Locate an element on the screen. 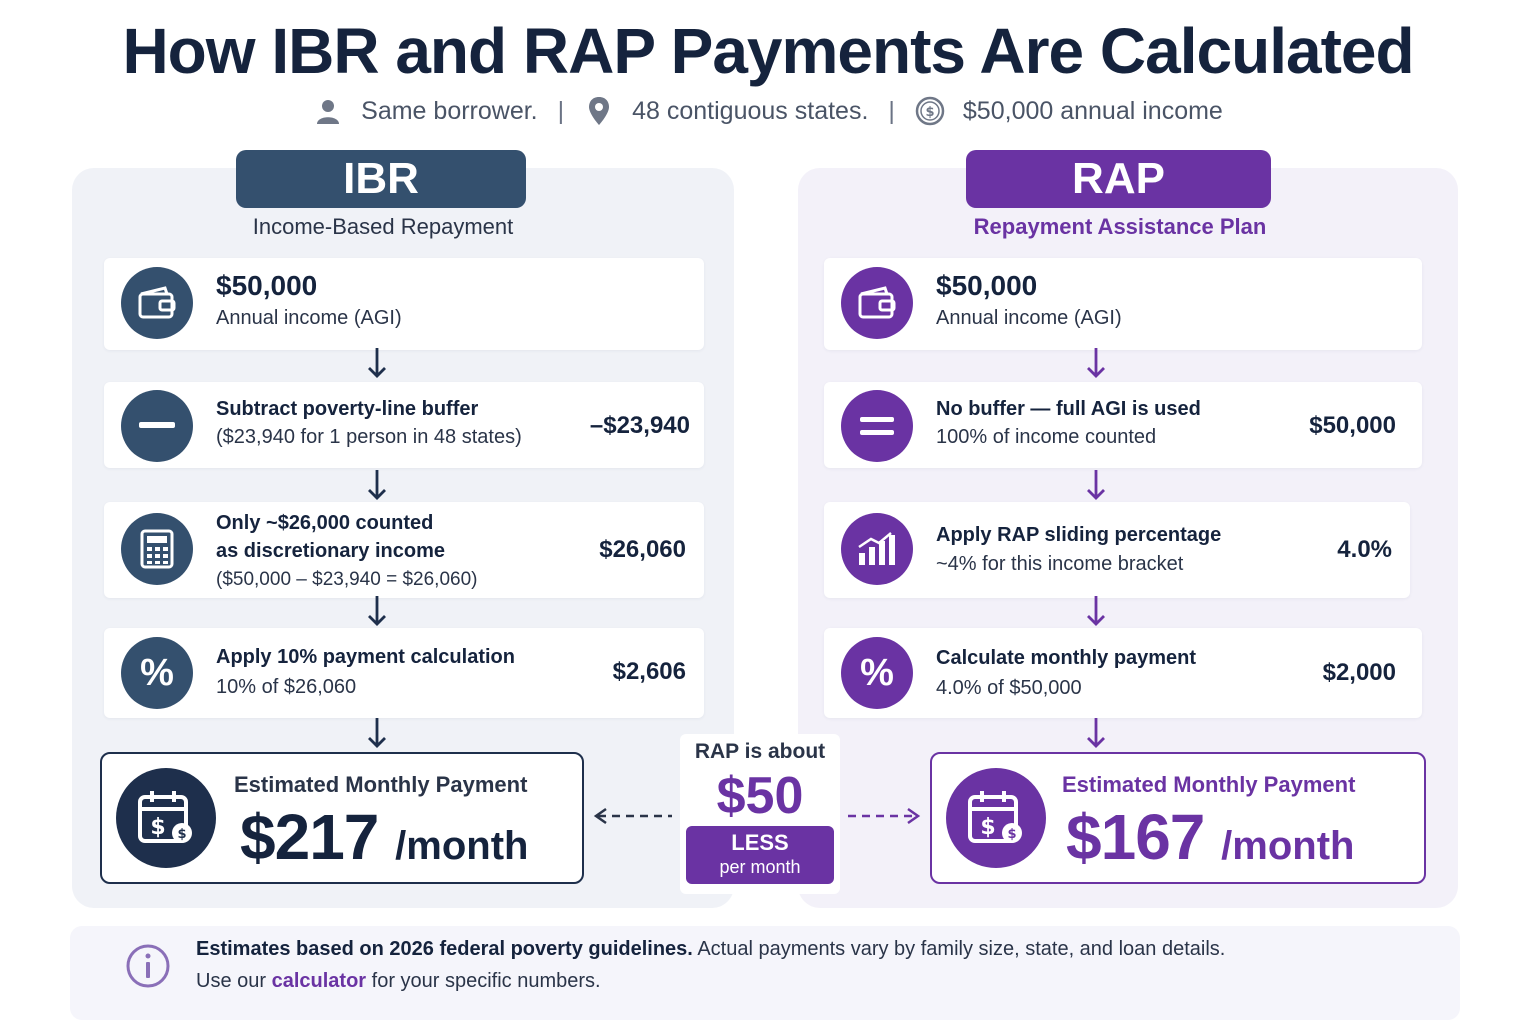  footnote-suffix: for your specific numbers. is located at coordinates (483, 981).